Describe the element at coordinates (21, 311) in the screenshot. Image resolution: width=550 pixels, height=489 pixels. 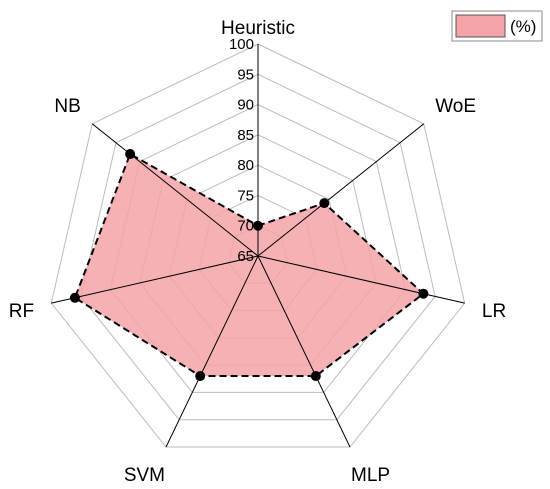
I see `category-label-rf: RF` at that location.